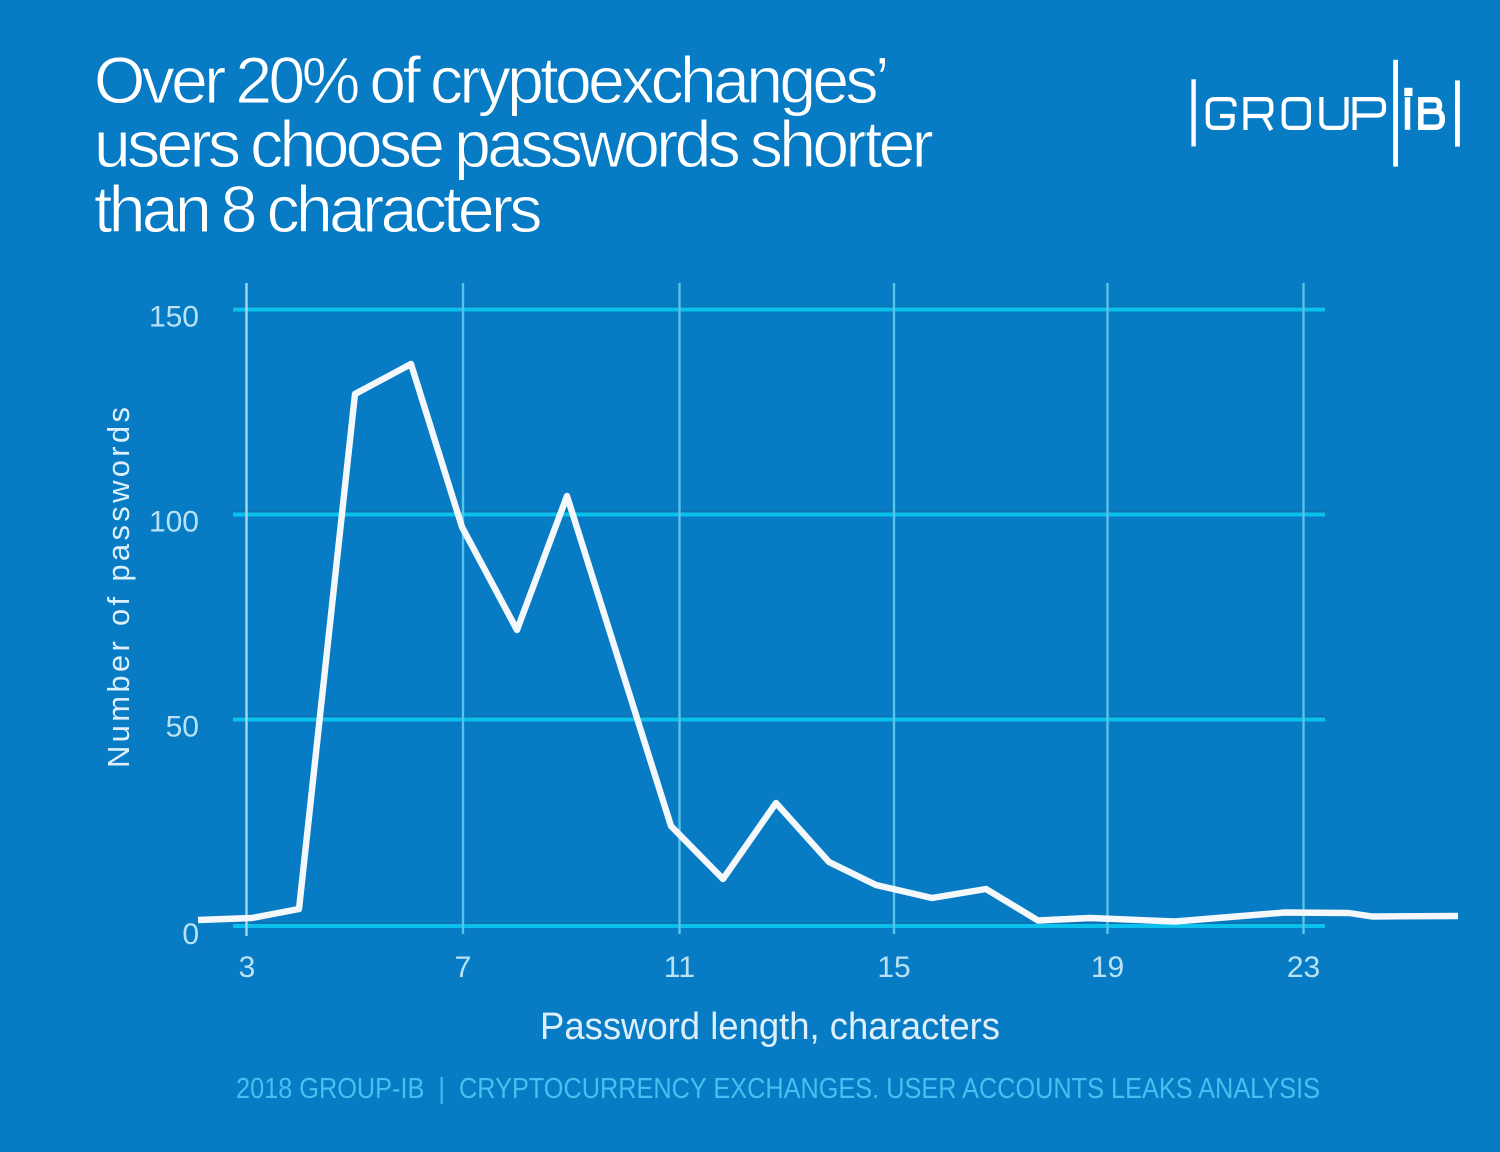 The width and height of the screenshot is (1500, 1152). What do you see at coordinates (1107, 967) in the screenshot?
I see `svg-text: 19` at bounding box center [1107, 967].